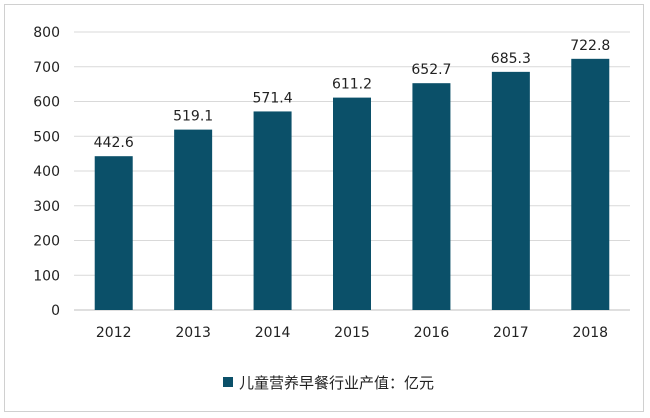  What do you see at coordinates (352, 85) in the screenshot?
I see `data-label: 611.2` at bounding box center [352, 85].